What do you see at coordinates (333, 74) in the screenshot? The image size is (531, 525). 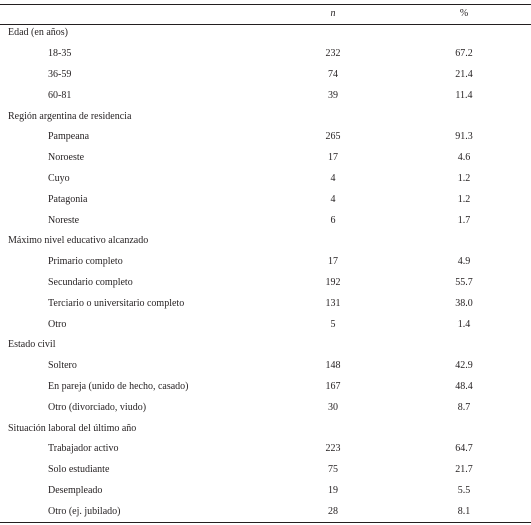 I see `row-n: 74` at bounding box center [333, 74].